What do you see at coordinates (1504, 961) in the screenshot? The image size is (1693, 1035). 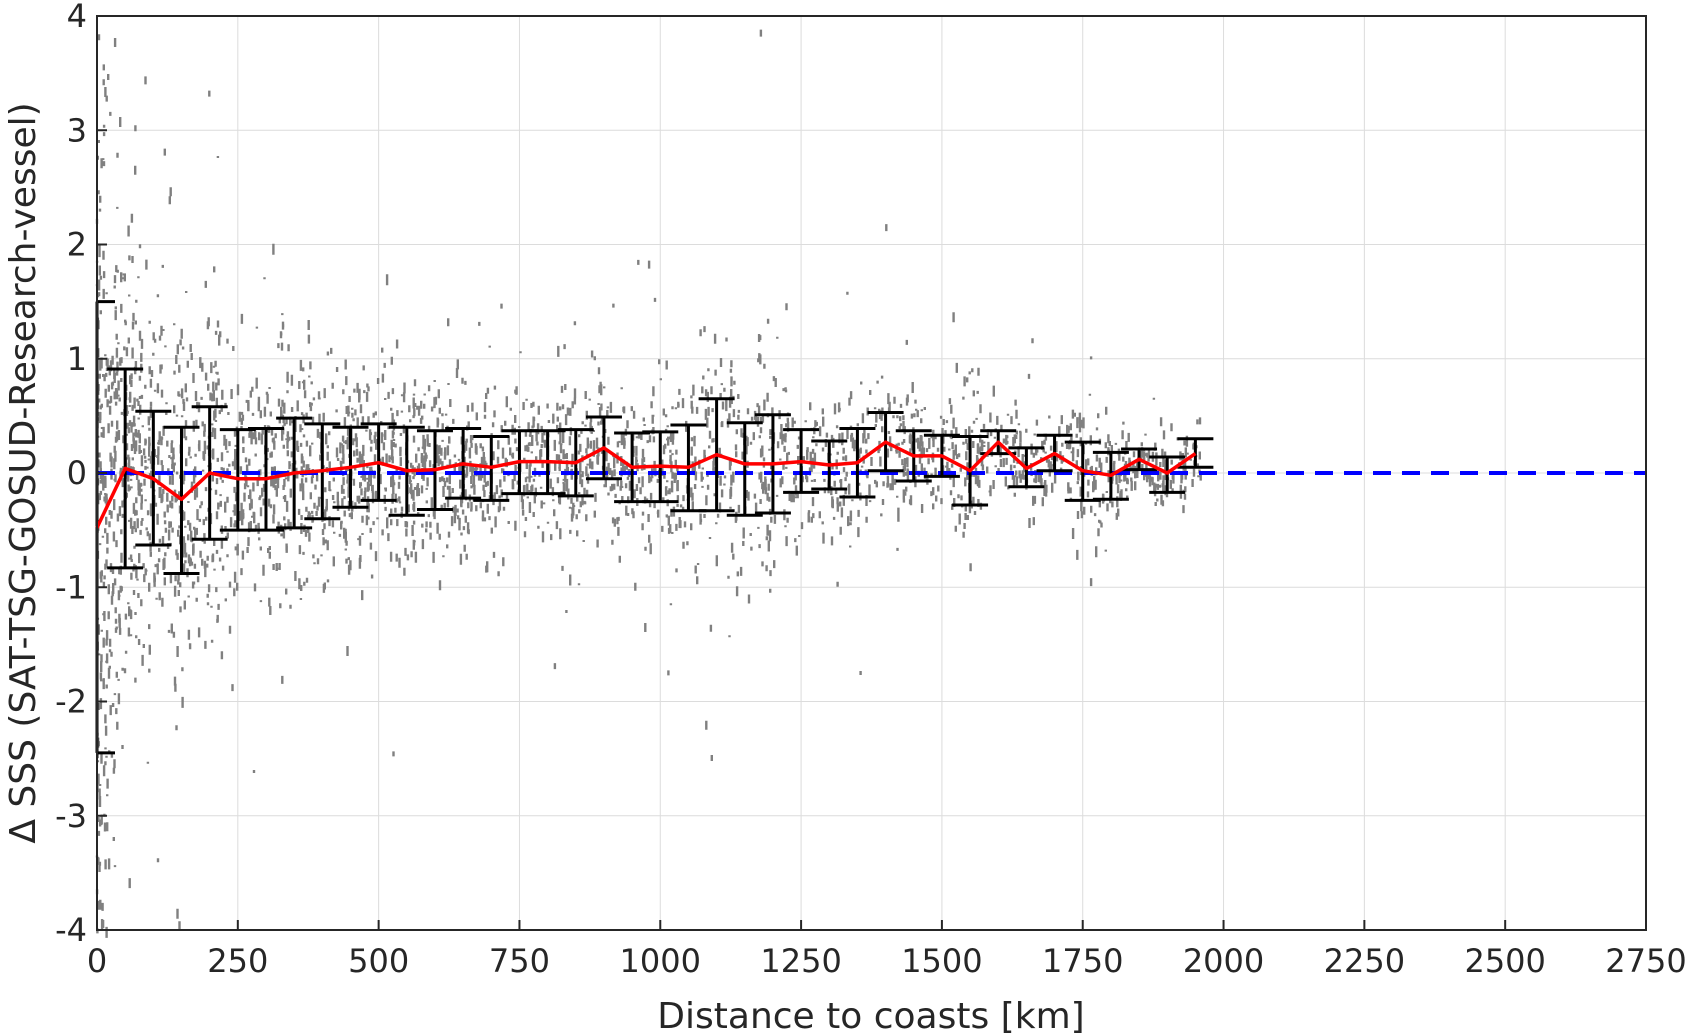 I see `x-tick-label: 2500` at bounding box center [1504, 961].